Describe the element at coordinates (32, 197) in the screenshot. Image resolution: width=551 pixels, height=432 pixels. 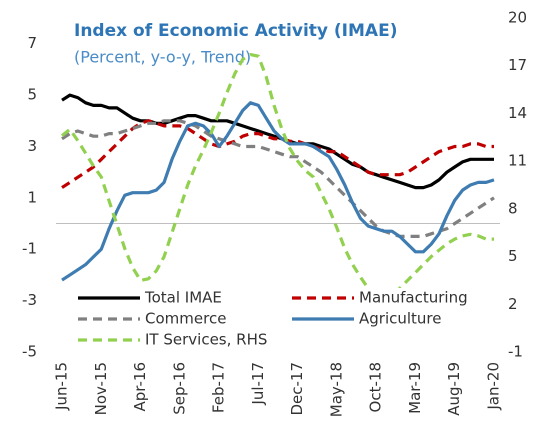
I see `y-tick-label: 1` at that location.